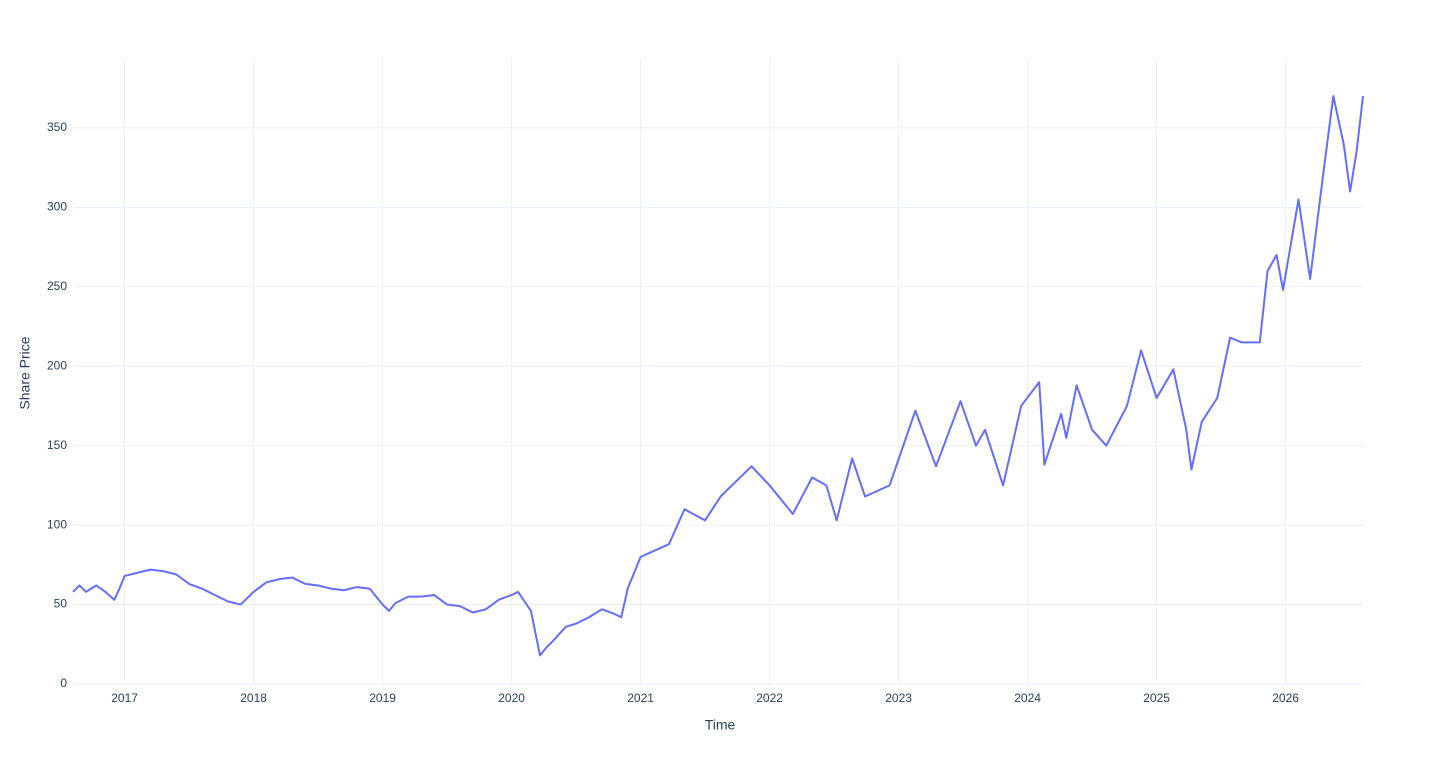 Image resolution: width=1440 pixels, height=768 pixels. What do you see at coordinates (57, 286) in the screenshot?
I see `y-tick-label: 250` at bounding box center [57, 286].